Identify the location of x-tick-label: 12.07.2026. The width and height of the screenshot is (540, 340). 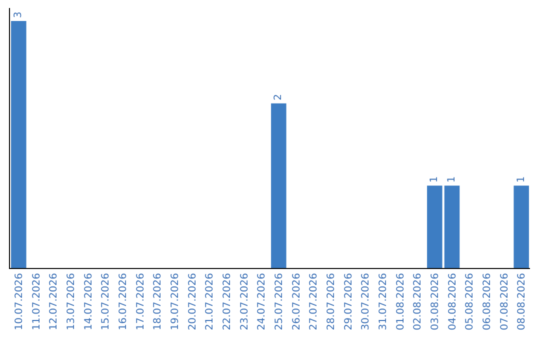
(54, 301).